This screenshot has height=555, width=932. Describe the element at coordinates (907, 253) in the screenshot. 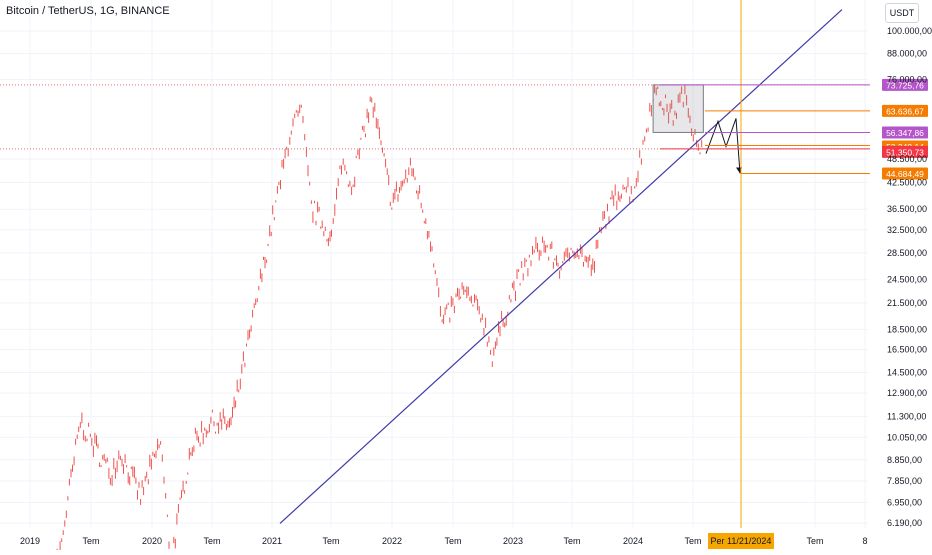

I see `y-tick-label: 28.500,00` at that location.